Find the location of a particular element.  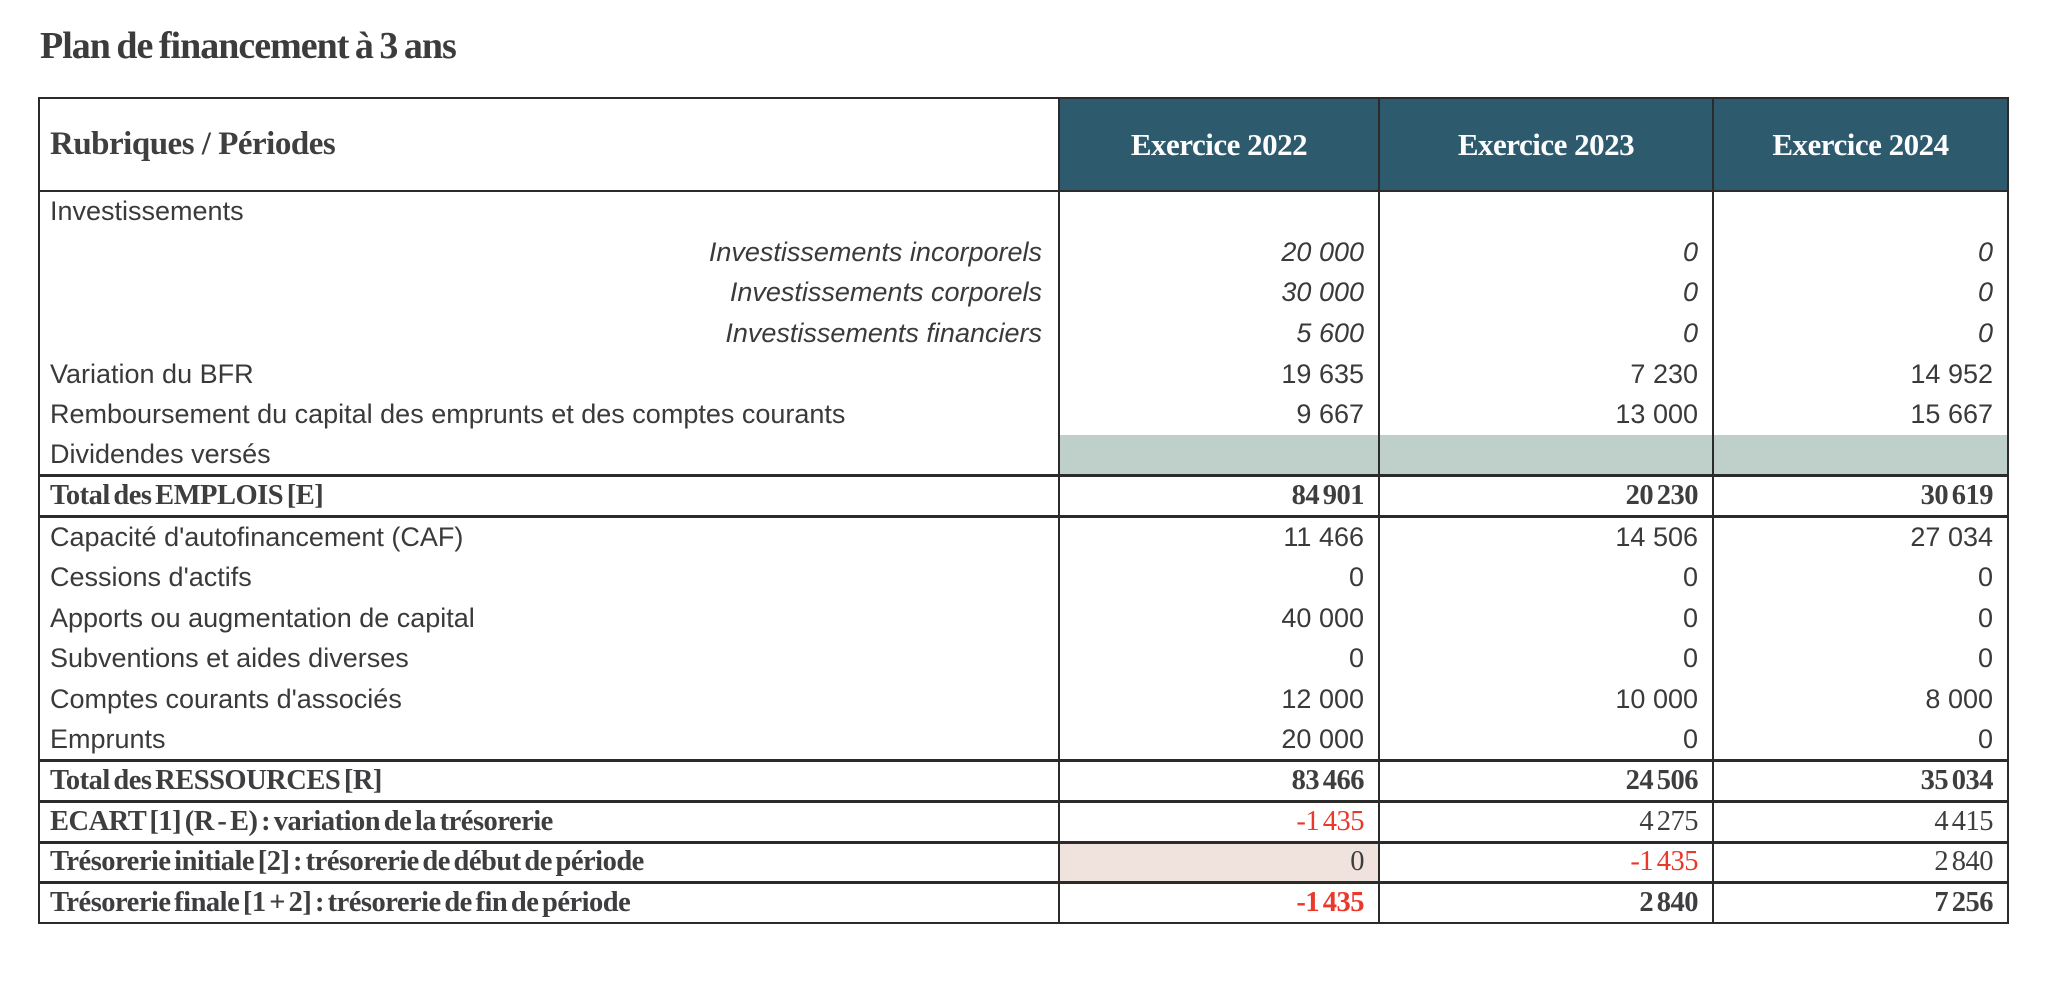

column-header-exercice-2024: Exercice 2024 is located at coordinates (1860, 145).